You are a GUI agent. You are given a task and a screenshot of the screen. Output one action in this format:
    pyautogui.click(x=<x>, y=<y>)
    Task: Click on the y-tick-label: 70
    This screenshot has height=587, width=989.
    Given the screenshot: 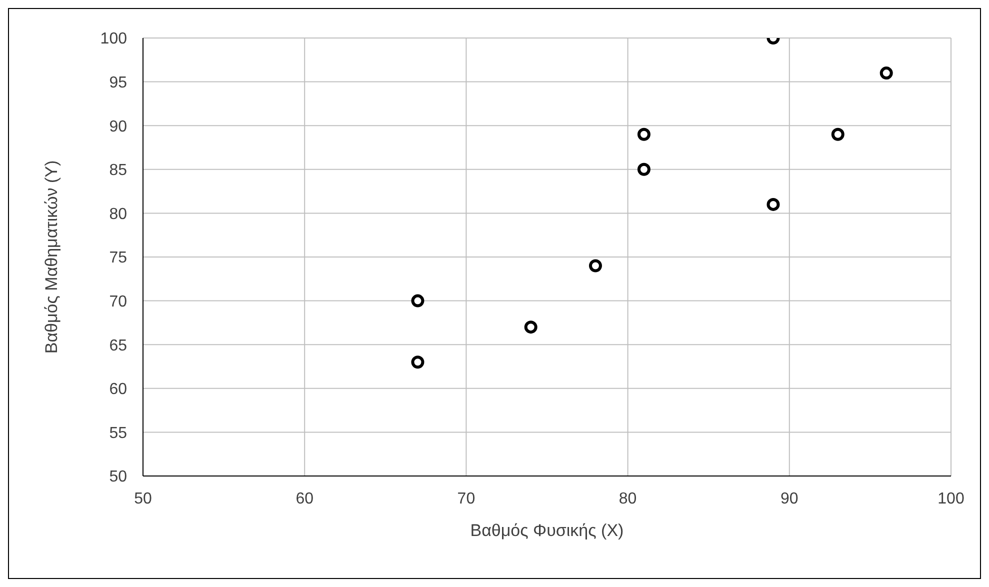 What is the action you would take?
    pyautogui.click(x=118, y=301)
    